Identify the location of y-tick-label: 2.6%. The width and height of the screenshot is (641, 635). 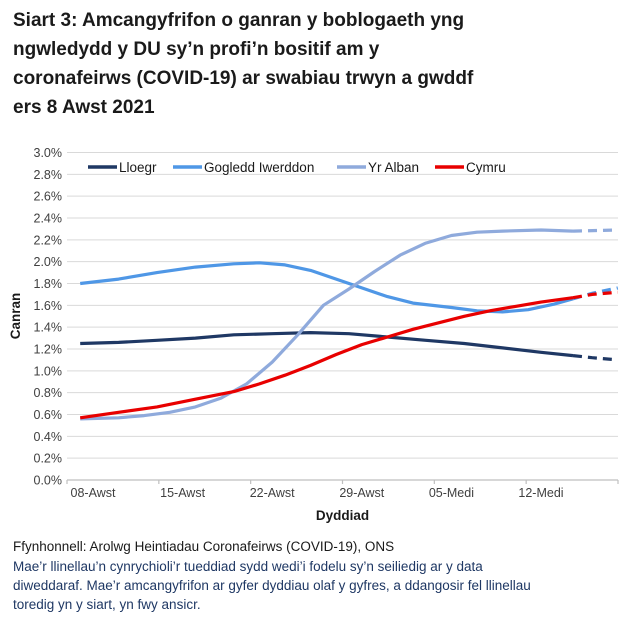
(48, 197).